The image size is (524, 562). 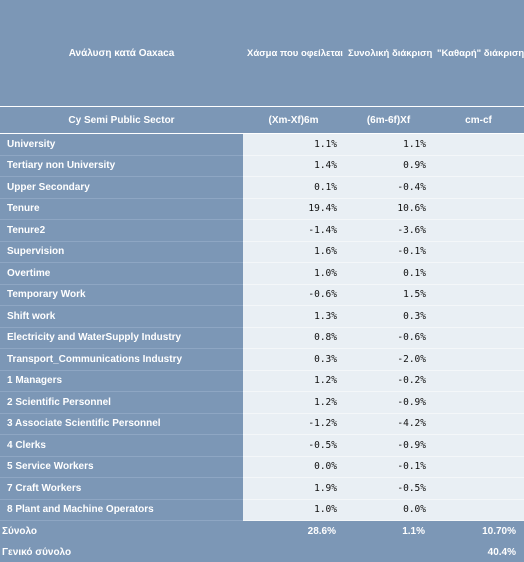 I want to click on row-value-characteristics: -0.6%, so click(x=293, y=295).